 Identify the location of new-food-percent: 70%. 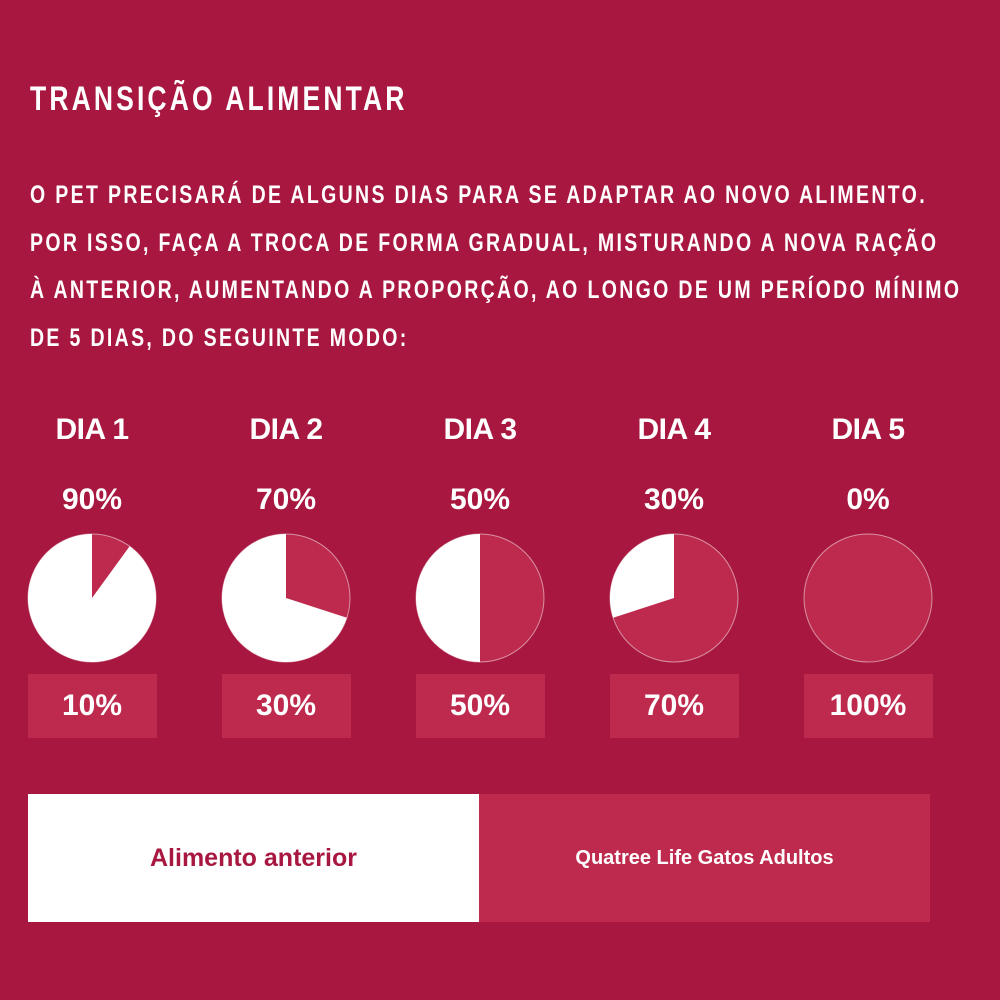
(674, 706).